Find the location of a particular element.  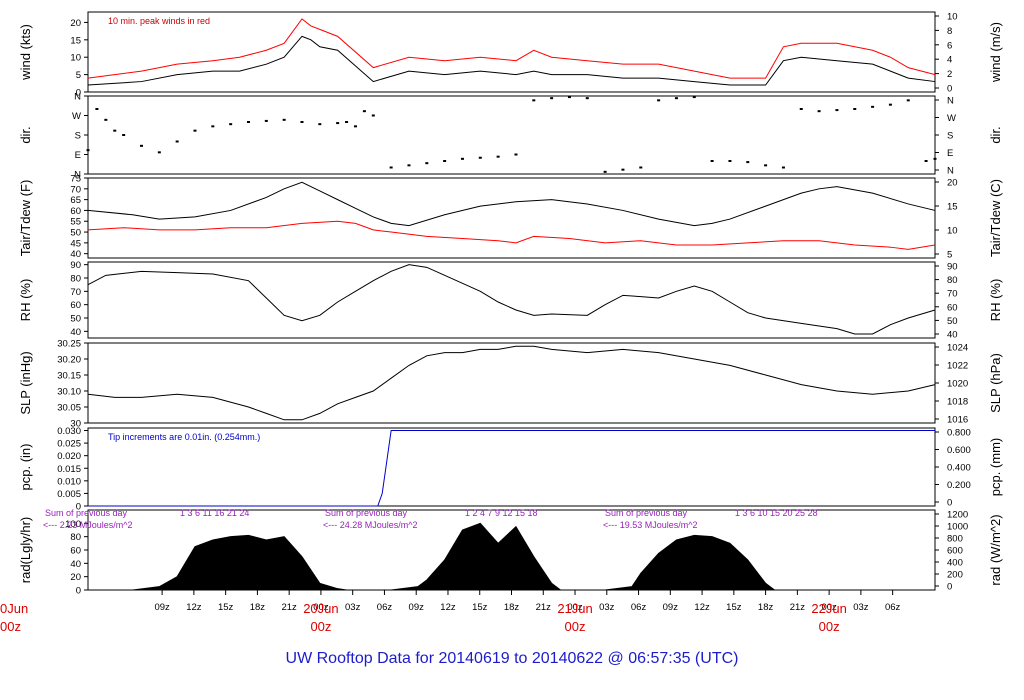

y2-tick-label: 200 is located at coordinates (955, 575).